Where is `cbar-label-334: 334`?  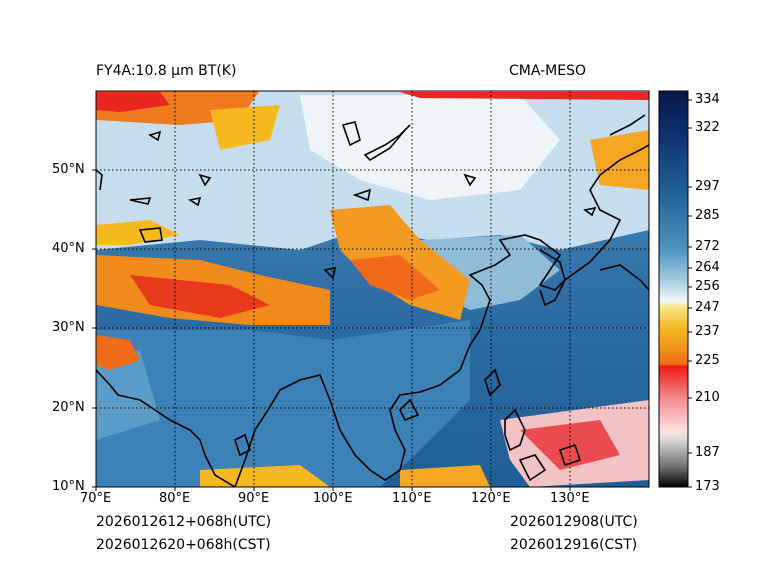
cbar-label-334: 334 is located at coordinates (707, 99).